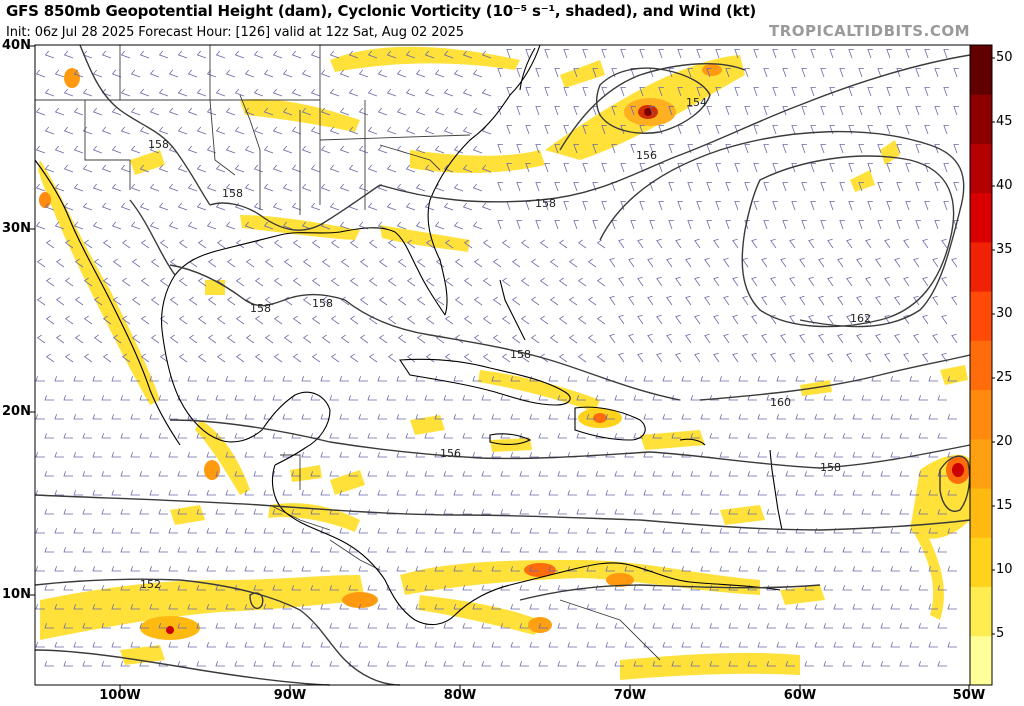 This screenshot has height=706, width=1024. Describe the element at coordinates (1004, 377) in the screenshot. I see `colorbar-label-25: 25` at that location.